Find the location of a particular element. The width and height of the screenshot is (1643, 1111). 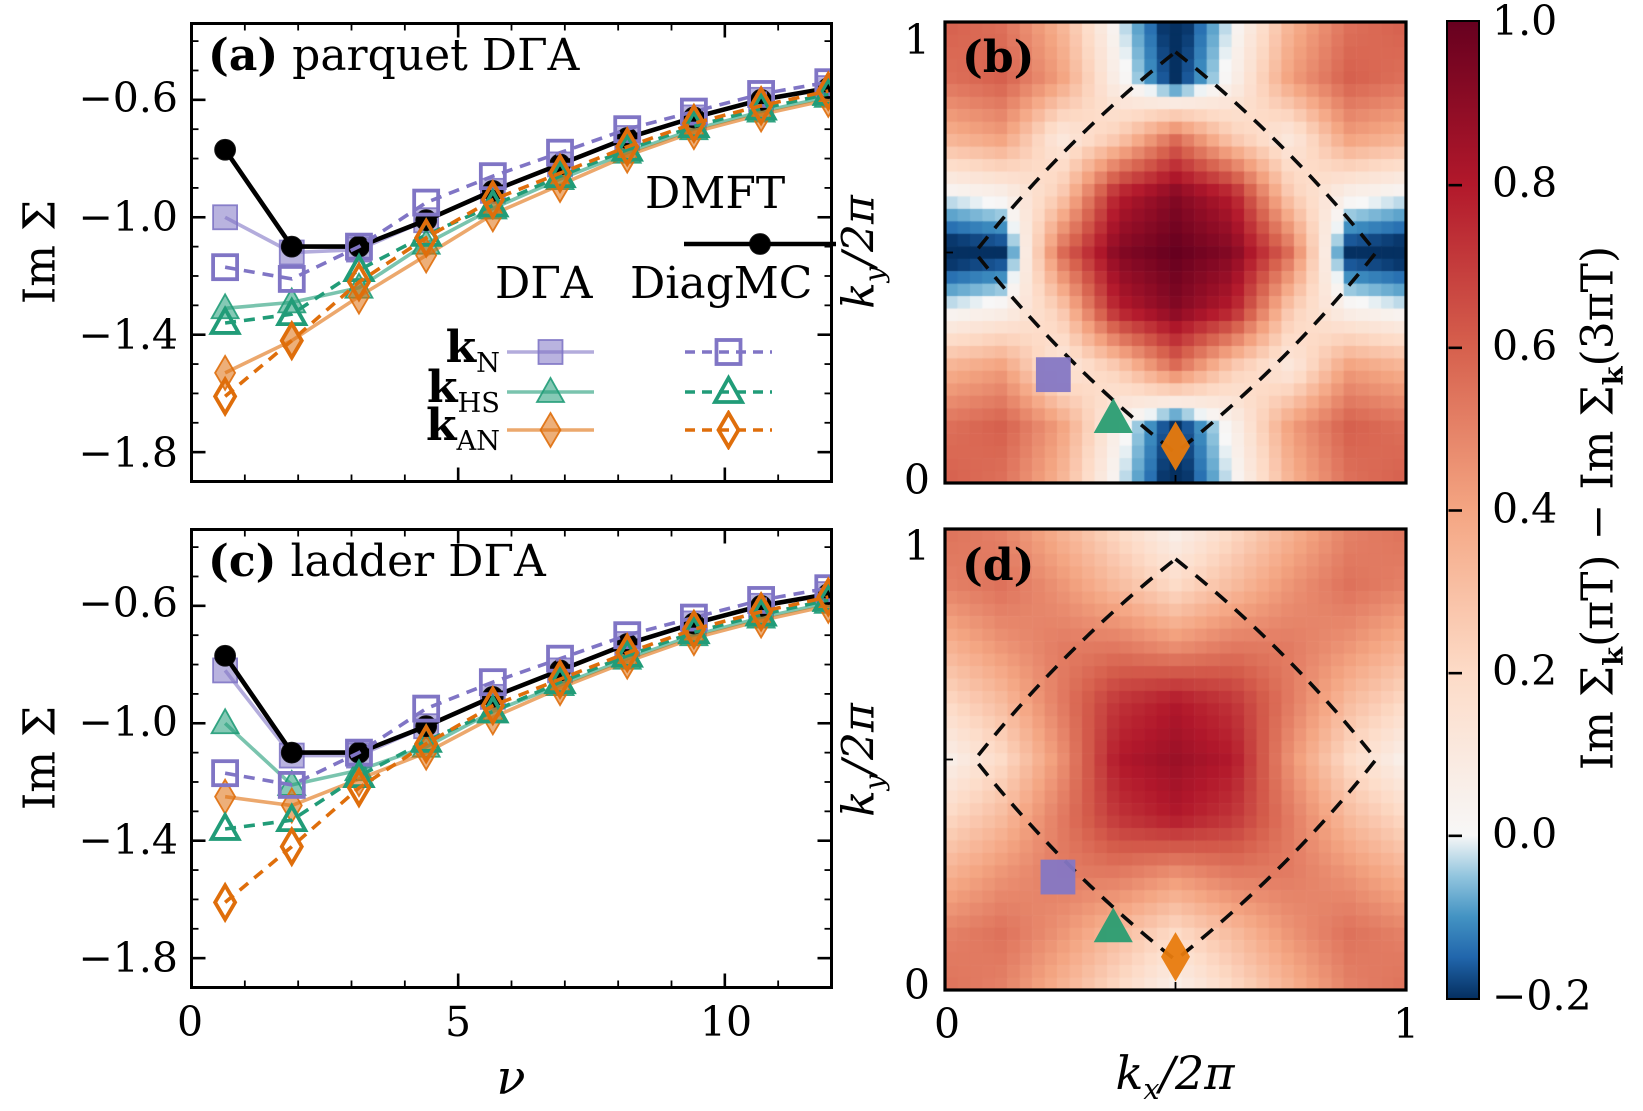

panel-b-heatmap is located at coordinates (1175, 252).